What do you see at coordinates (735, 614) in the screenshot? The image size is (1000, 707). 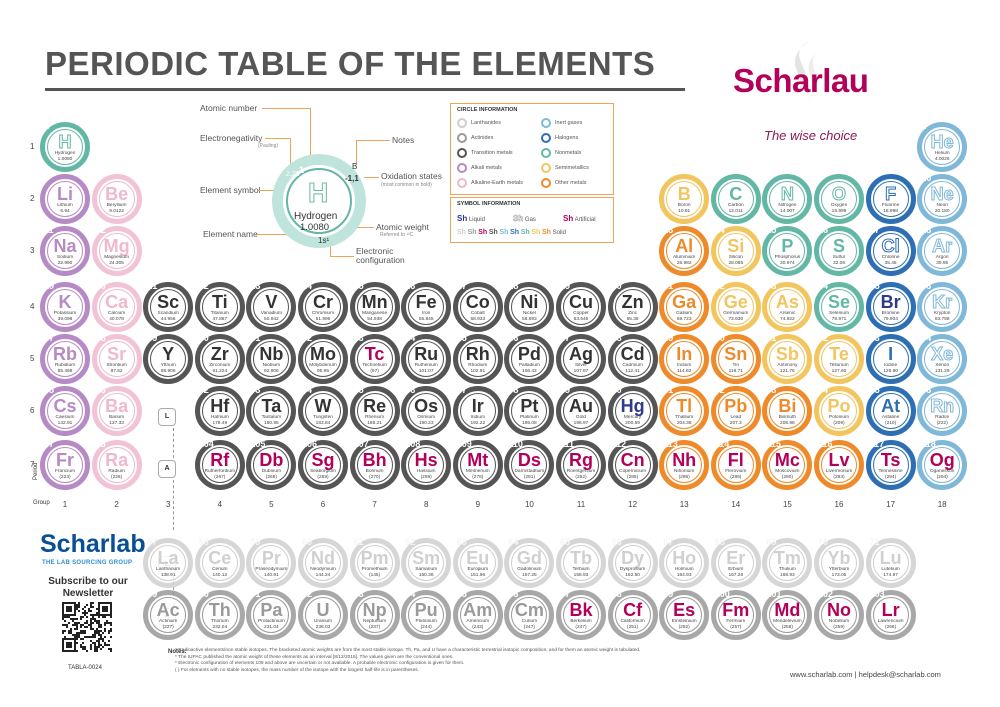 I see `element-tile-fm: 100 Fm Fermium (257)` at bounding box center [735, 614].